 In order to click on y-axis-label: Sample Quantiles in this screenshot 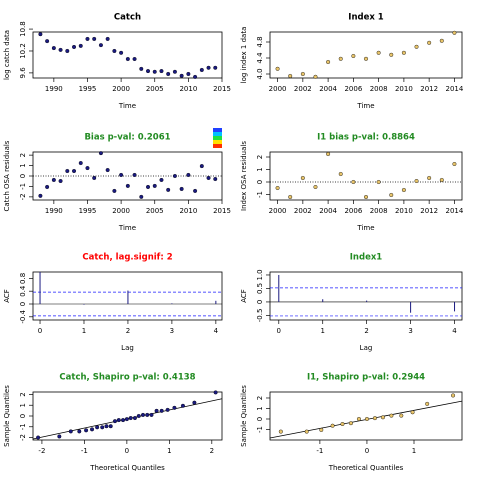, I will do `click(244, 416)`.